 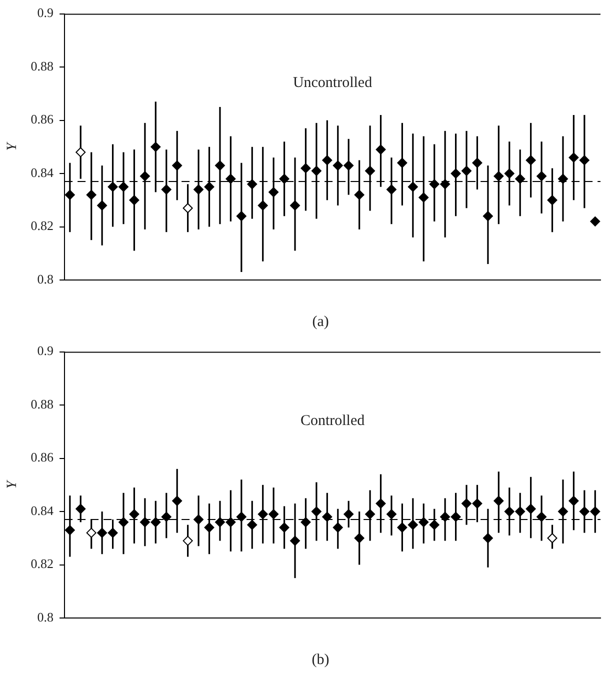 What do you see at coordinates (320, 322) in the screenshot?
I see `text: (a)` at bounding box center [320, 322].